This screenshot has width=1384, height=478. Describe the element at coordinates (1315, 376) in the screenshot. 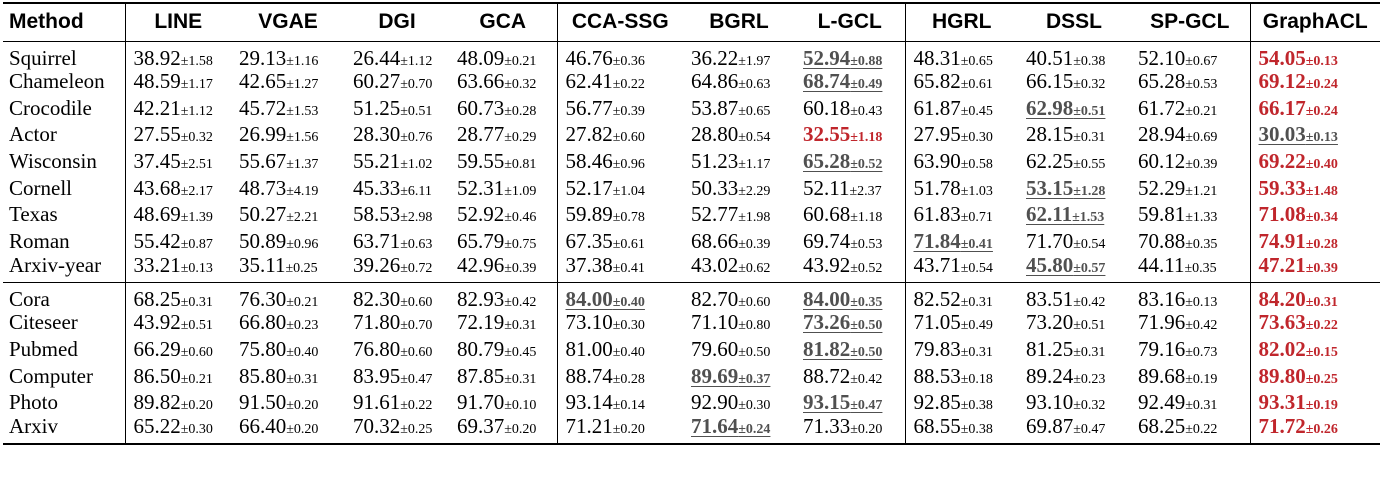

I see `result-cell: 89.80±0.25` at that location.